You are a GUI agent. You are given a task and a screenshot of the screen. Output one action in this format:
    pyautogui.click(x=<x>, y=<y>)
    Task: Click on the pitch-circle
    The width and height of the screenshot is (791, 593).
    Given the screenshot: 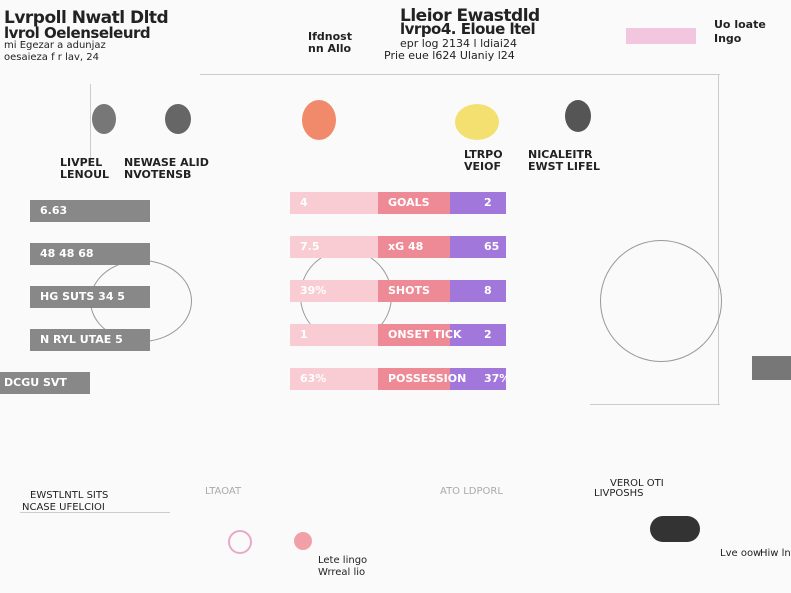 What is the action you would take?
    pyautogui.click(x=661, y=301)
    